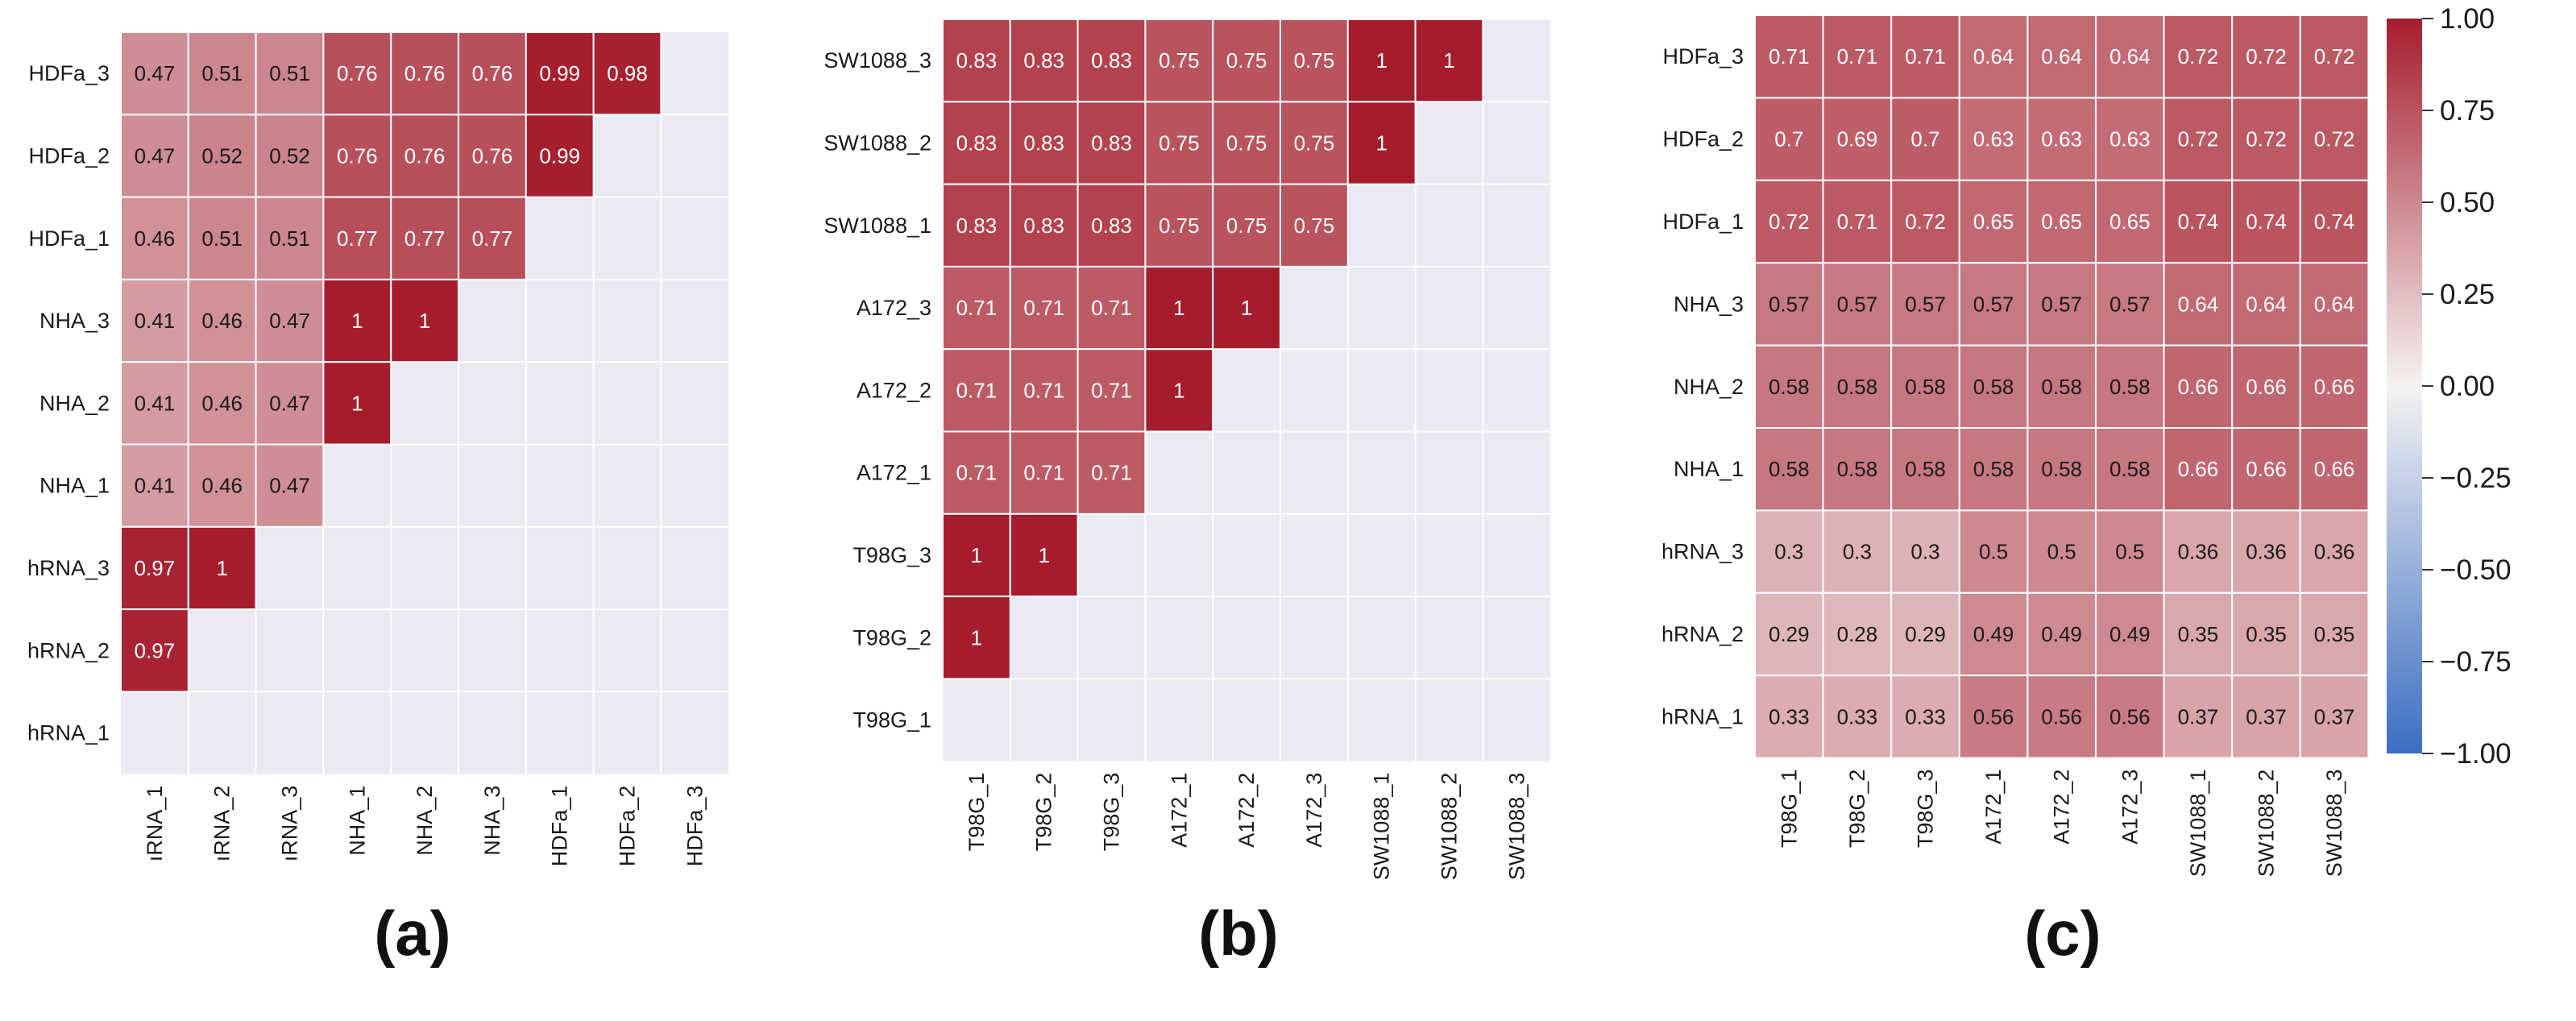 This screenshot has height=1021, width=2576. I want to click on cell-value-label: 0.36, so click(2334, 552).